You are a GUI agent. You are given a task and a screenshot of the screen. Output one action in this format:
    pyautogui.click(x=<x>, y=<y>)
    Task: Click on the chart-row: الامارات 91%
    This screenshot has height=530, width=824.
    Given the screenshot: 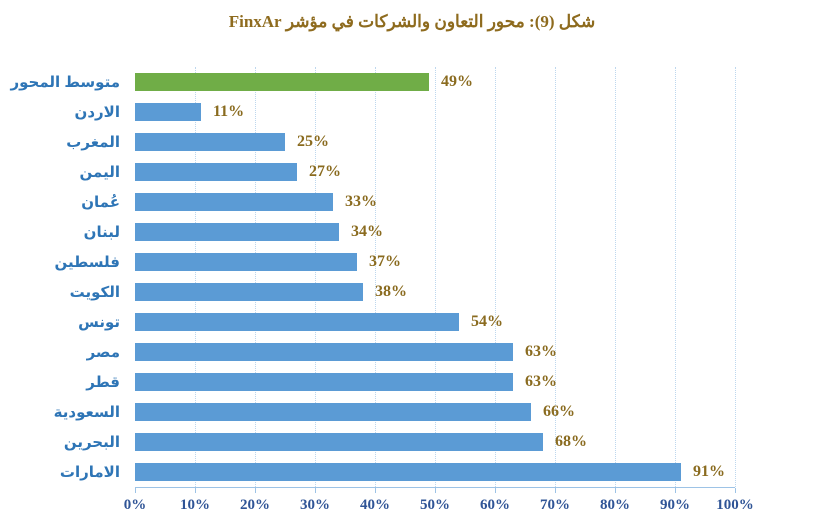 What is the action you would take?
    pyautogui.click(x=412, y=472)
    